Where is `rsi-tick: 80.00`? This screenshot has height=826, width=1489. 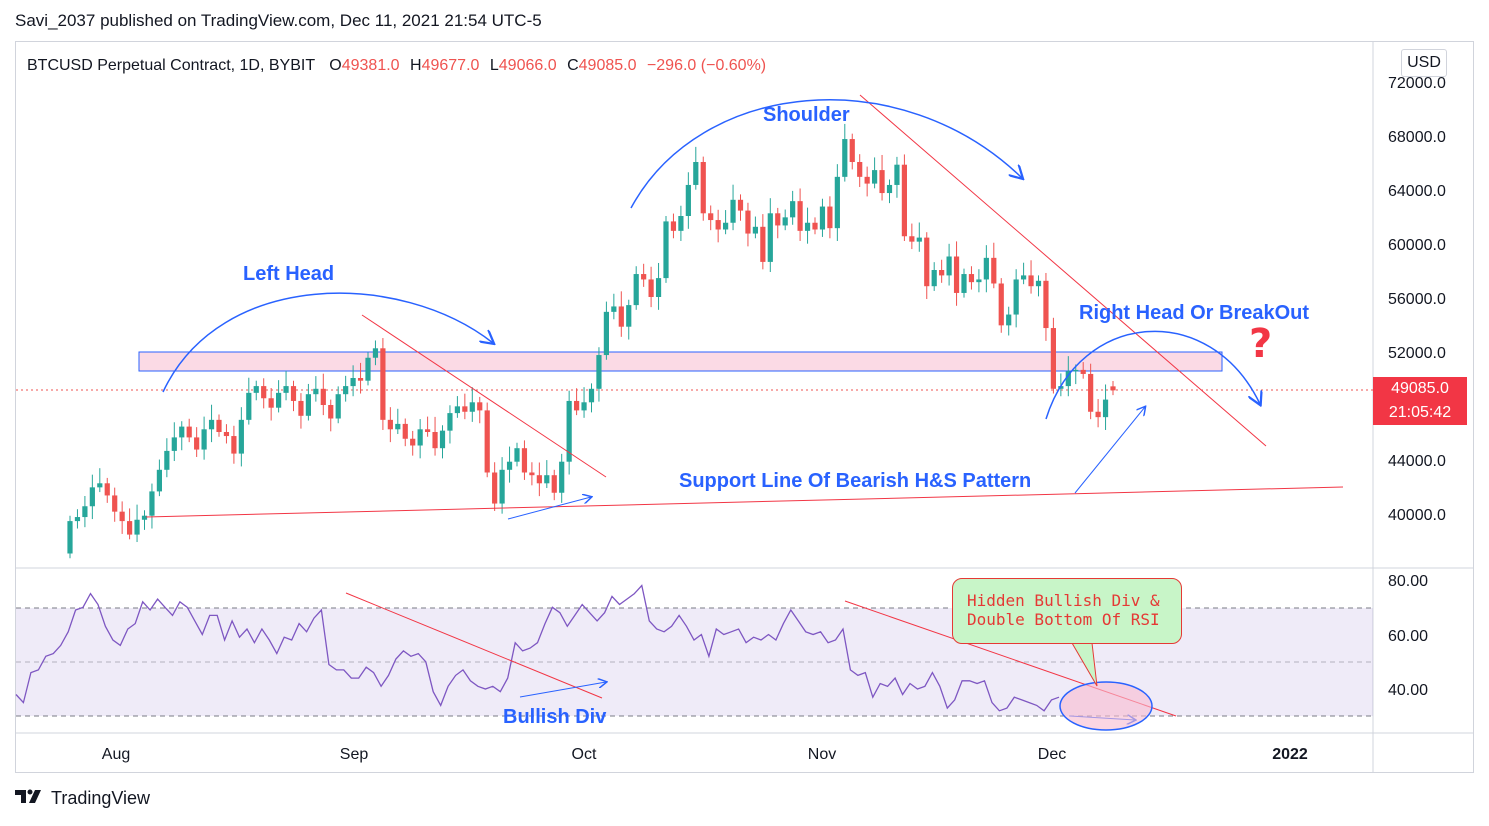 rsi-tick: 80.00 is located at coordinates (1408, 581).